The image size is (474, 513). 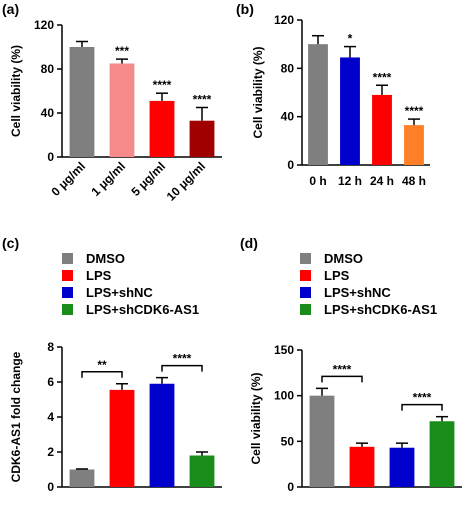 I want to click on x-tick-label: 10 μg/ml, so click(x=186, y=181).